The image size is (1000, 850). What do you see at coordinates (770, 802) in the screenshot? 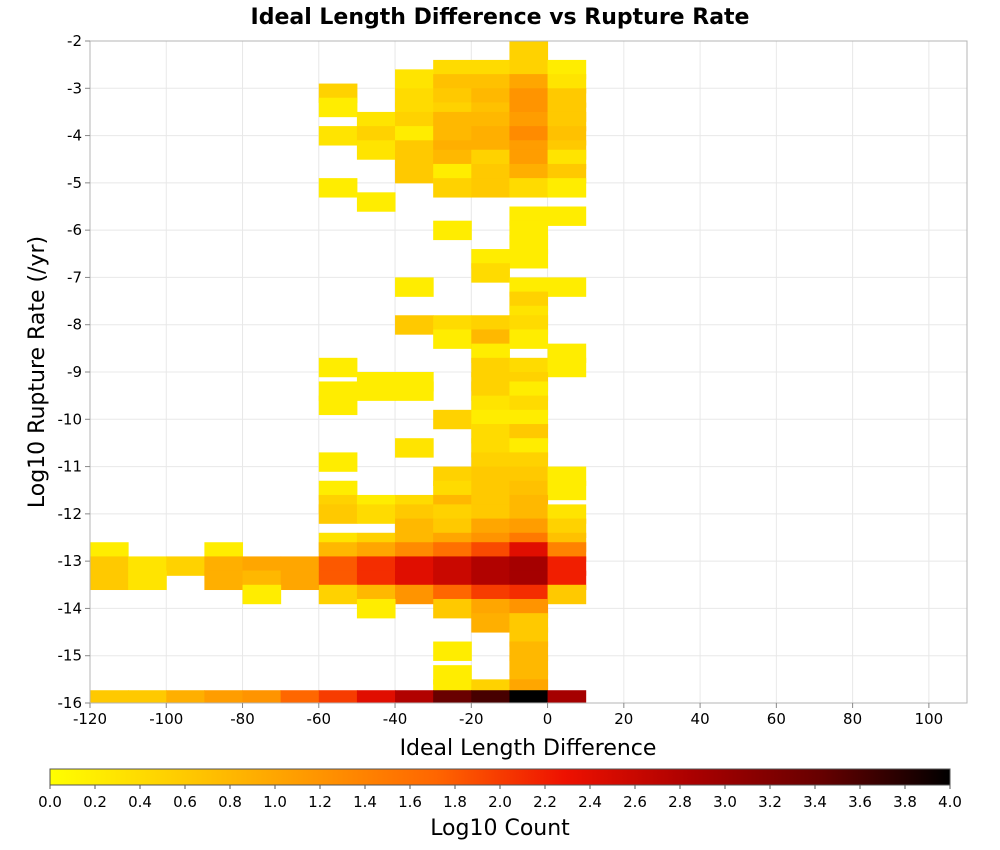
I see `colorbar-tick-label: 3.2` at bounding box center [770, 802].